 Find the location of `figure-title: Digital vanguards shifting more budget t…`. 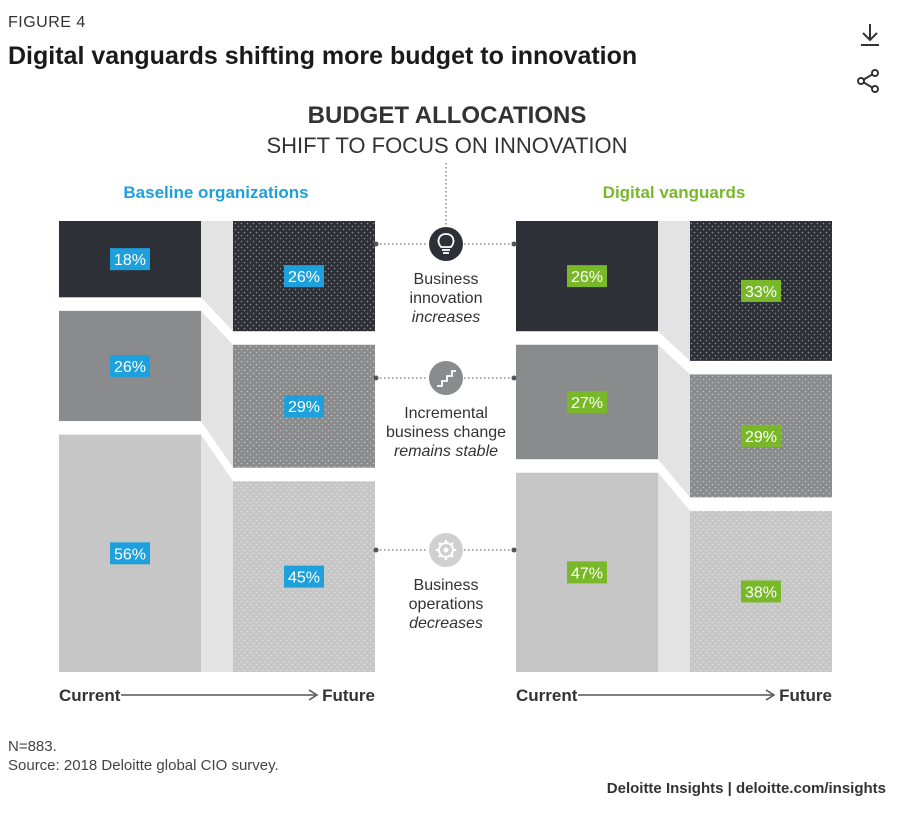

figure-title: Digital vanguards shifting more budget t… is located at coordinates (323, 56).